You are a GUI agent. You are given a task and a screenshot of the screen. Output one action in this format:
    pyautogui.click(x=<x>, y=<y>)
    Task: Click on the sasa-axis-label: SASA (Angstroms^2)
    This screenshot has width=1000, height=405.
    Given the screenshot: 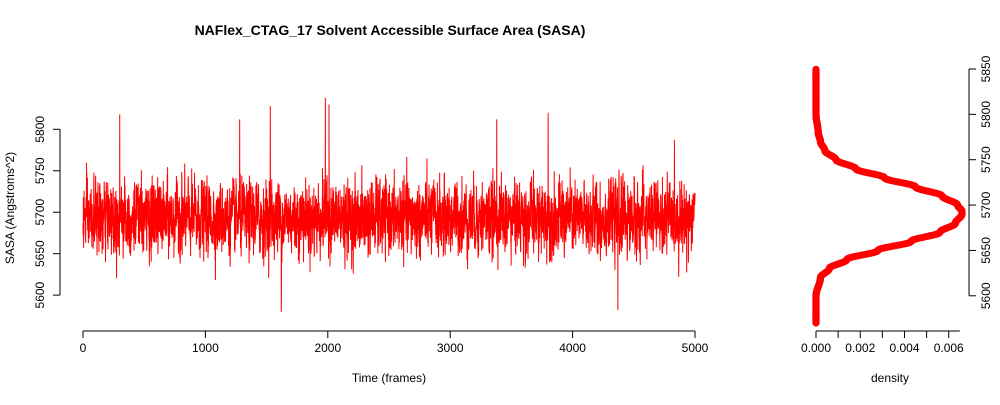 What is the action you would take?
    pyautogui.click(x=10, y=208)
    